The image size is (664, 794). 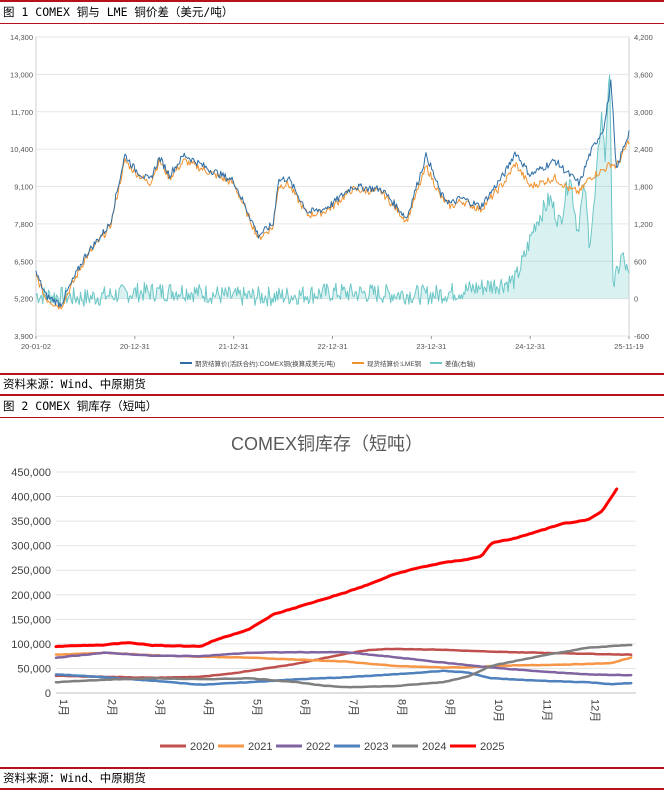 What do you see at coordinates (643, 37) in the screenshot?
I see `right-tick-label: 4,200` at bounding box center [643, 37].